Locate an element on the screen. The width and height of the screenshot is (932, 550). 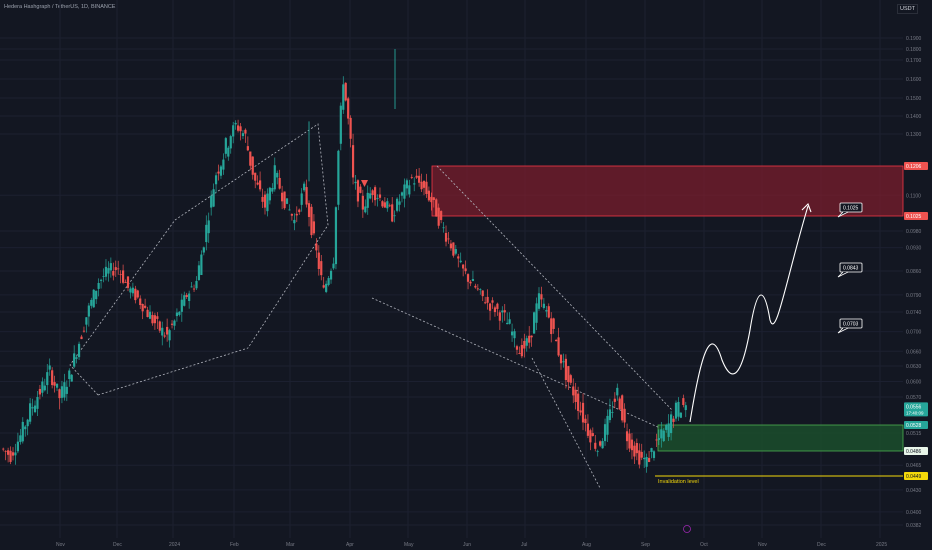
y-tick-label: 0.1300 is located at coordinates (914, 135).